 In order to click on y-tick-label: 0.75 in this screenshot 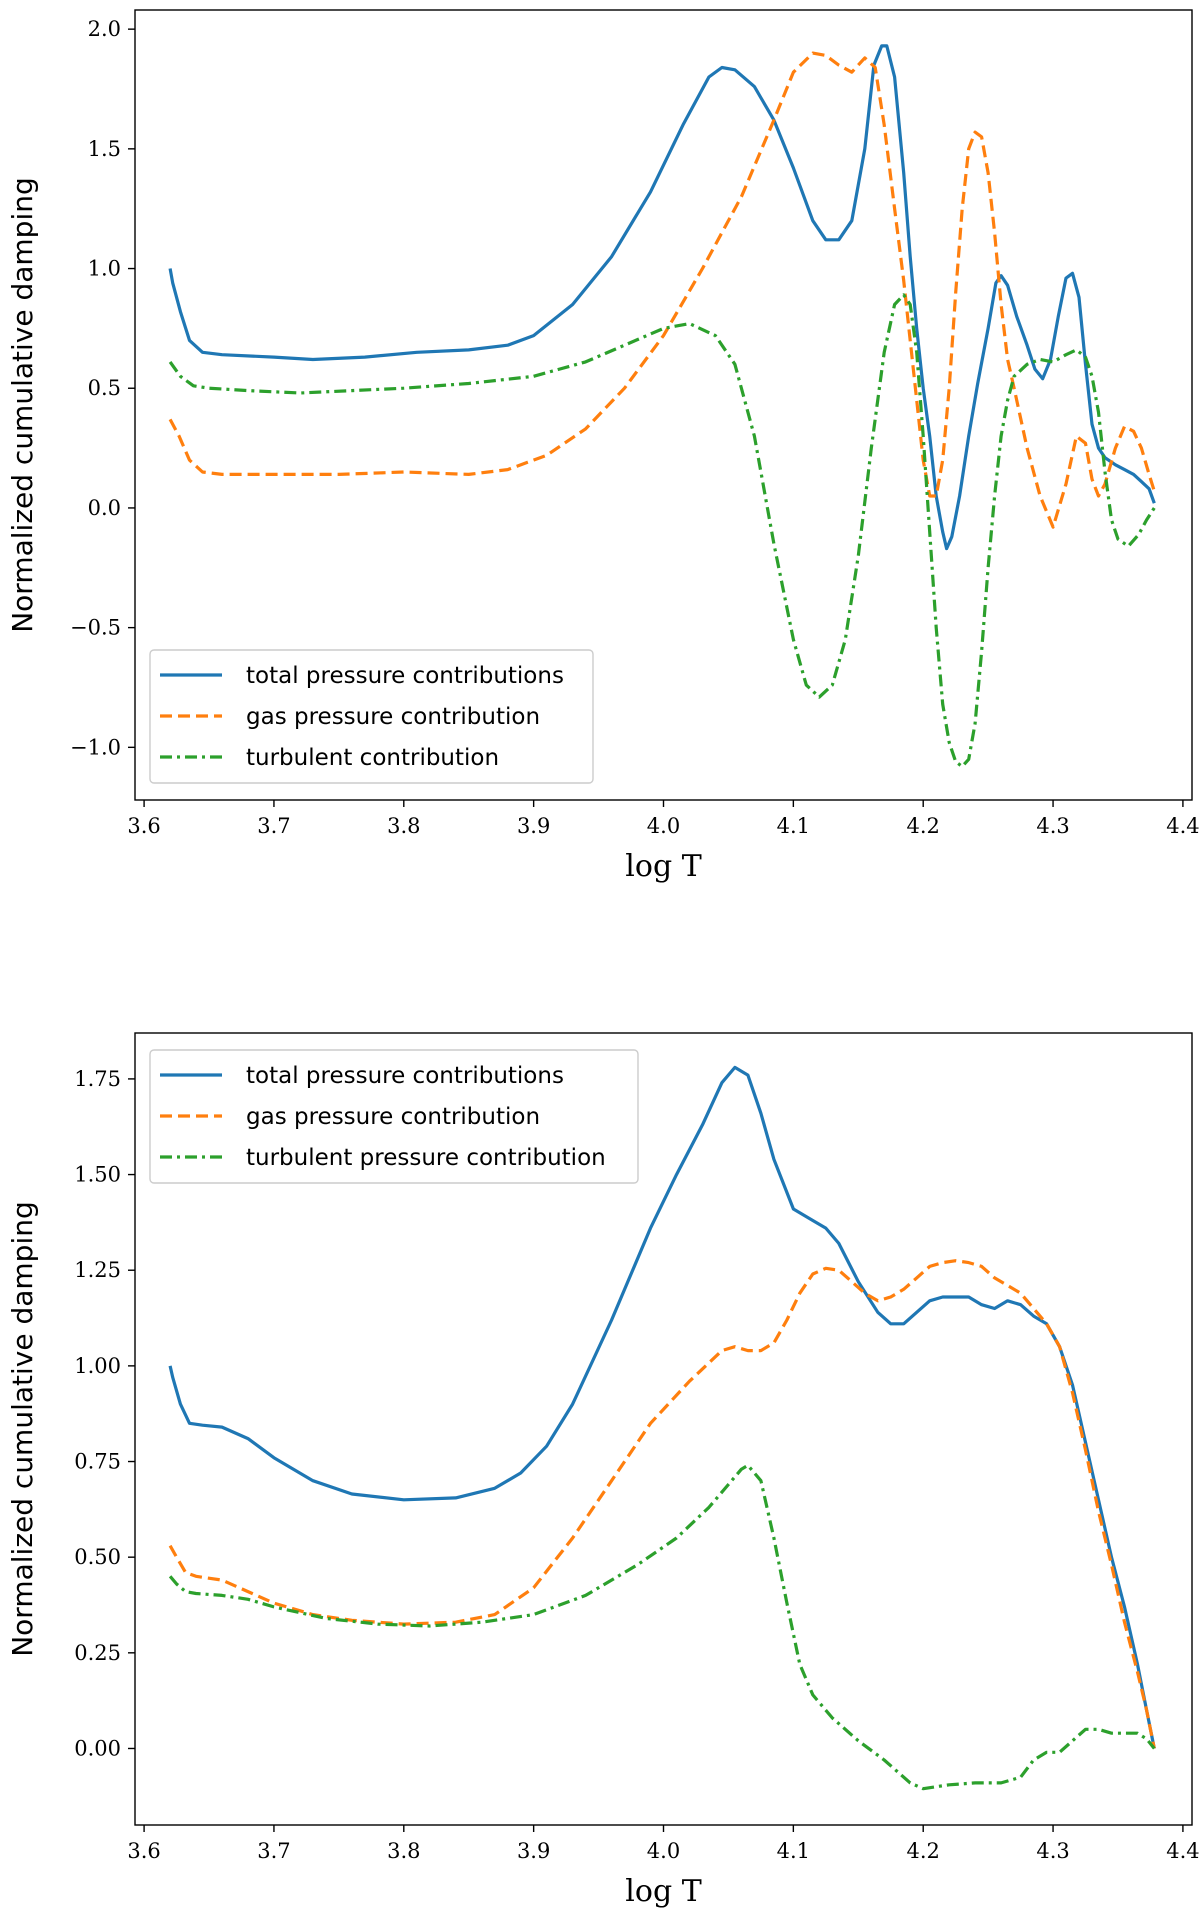, I will do `click(97, 1462)`.